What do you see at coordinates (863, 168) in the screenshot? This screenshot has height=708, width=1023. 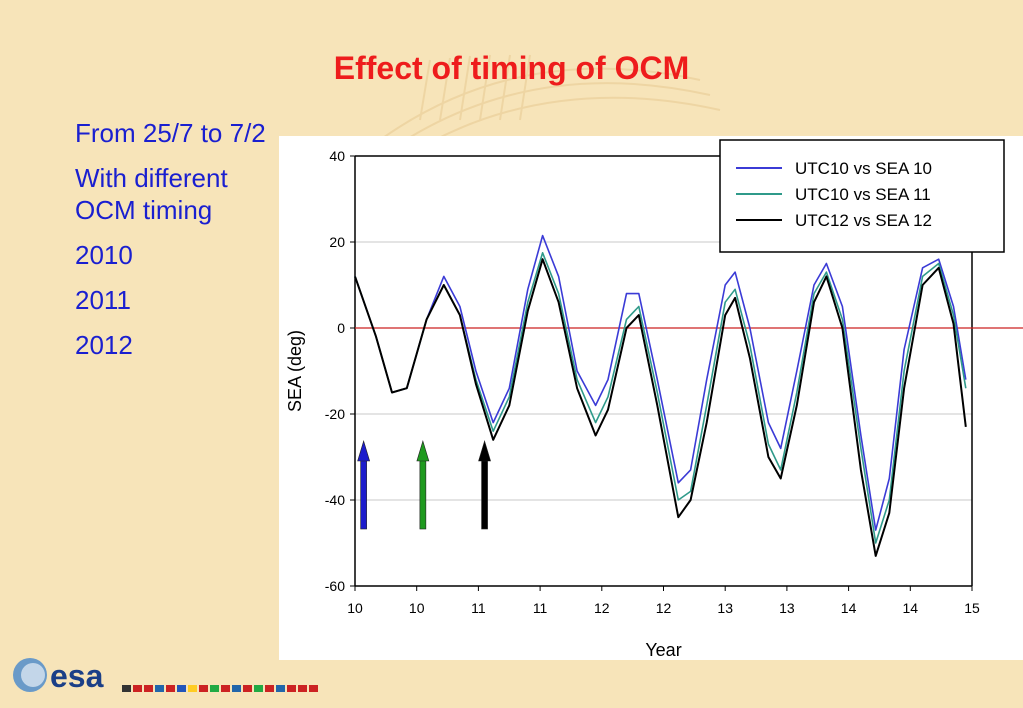 I see `legend-label: UTC10 vs SEA 10` at bounding box center [863, 168].